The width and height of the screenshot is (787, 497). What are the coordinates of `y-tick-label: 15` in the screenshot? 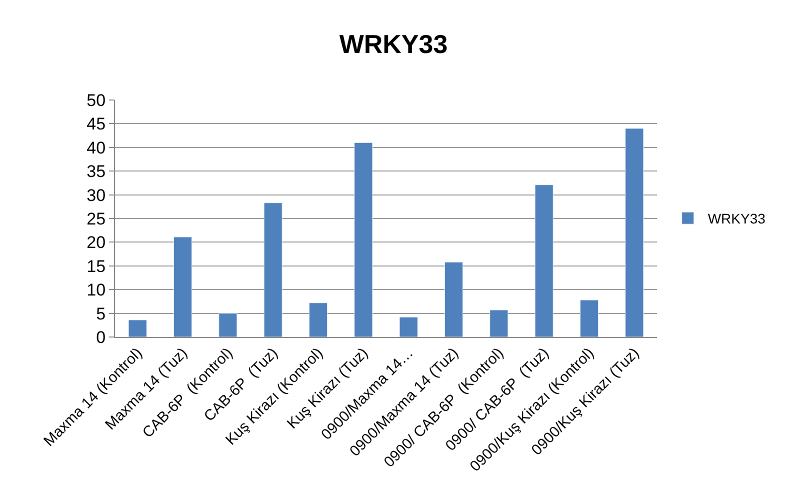 It's located at (96, 266).